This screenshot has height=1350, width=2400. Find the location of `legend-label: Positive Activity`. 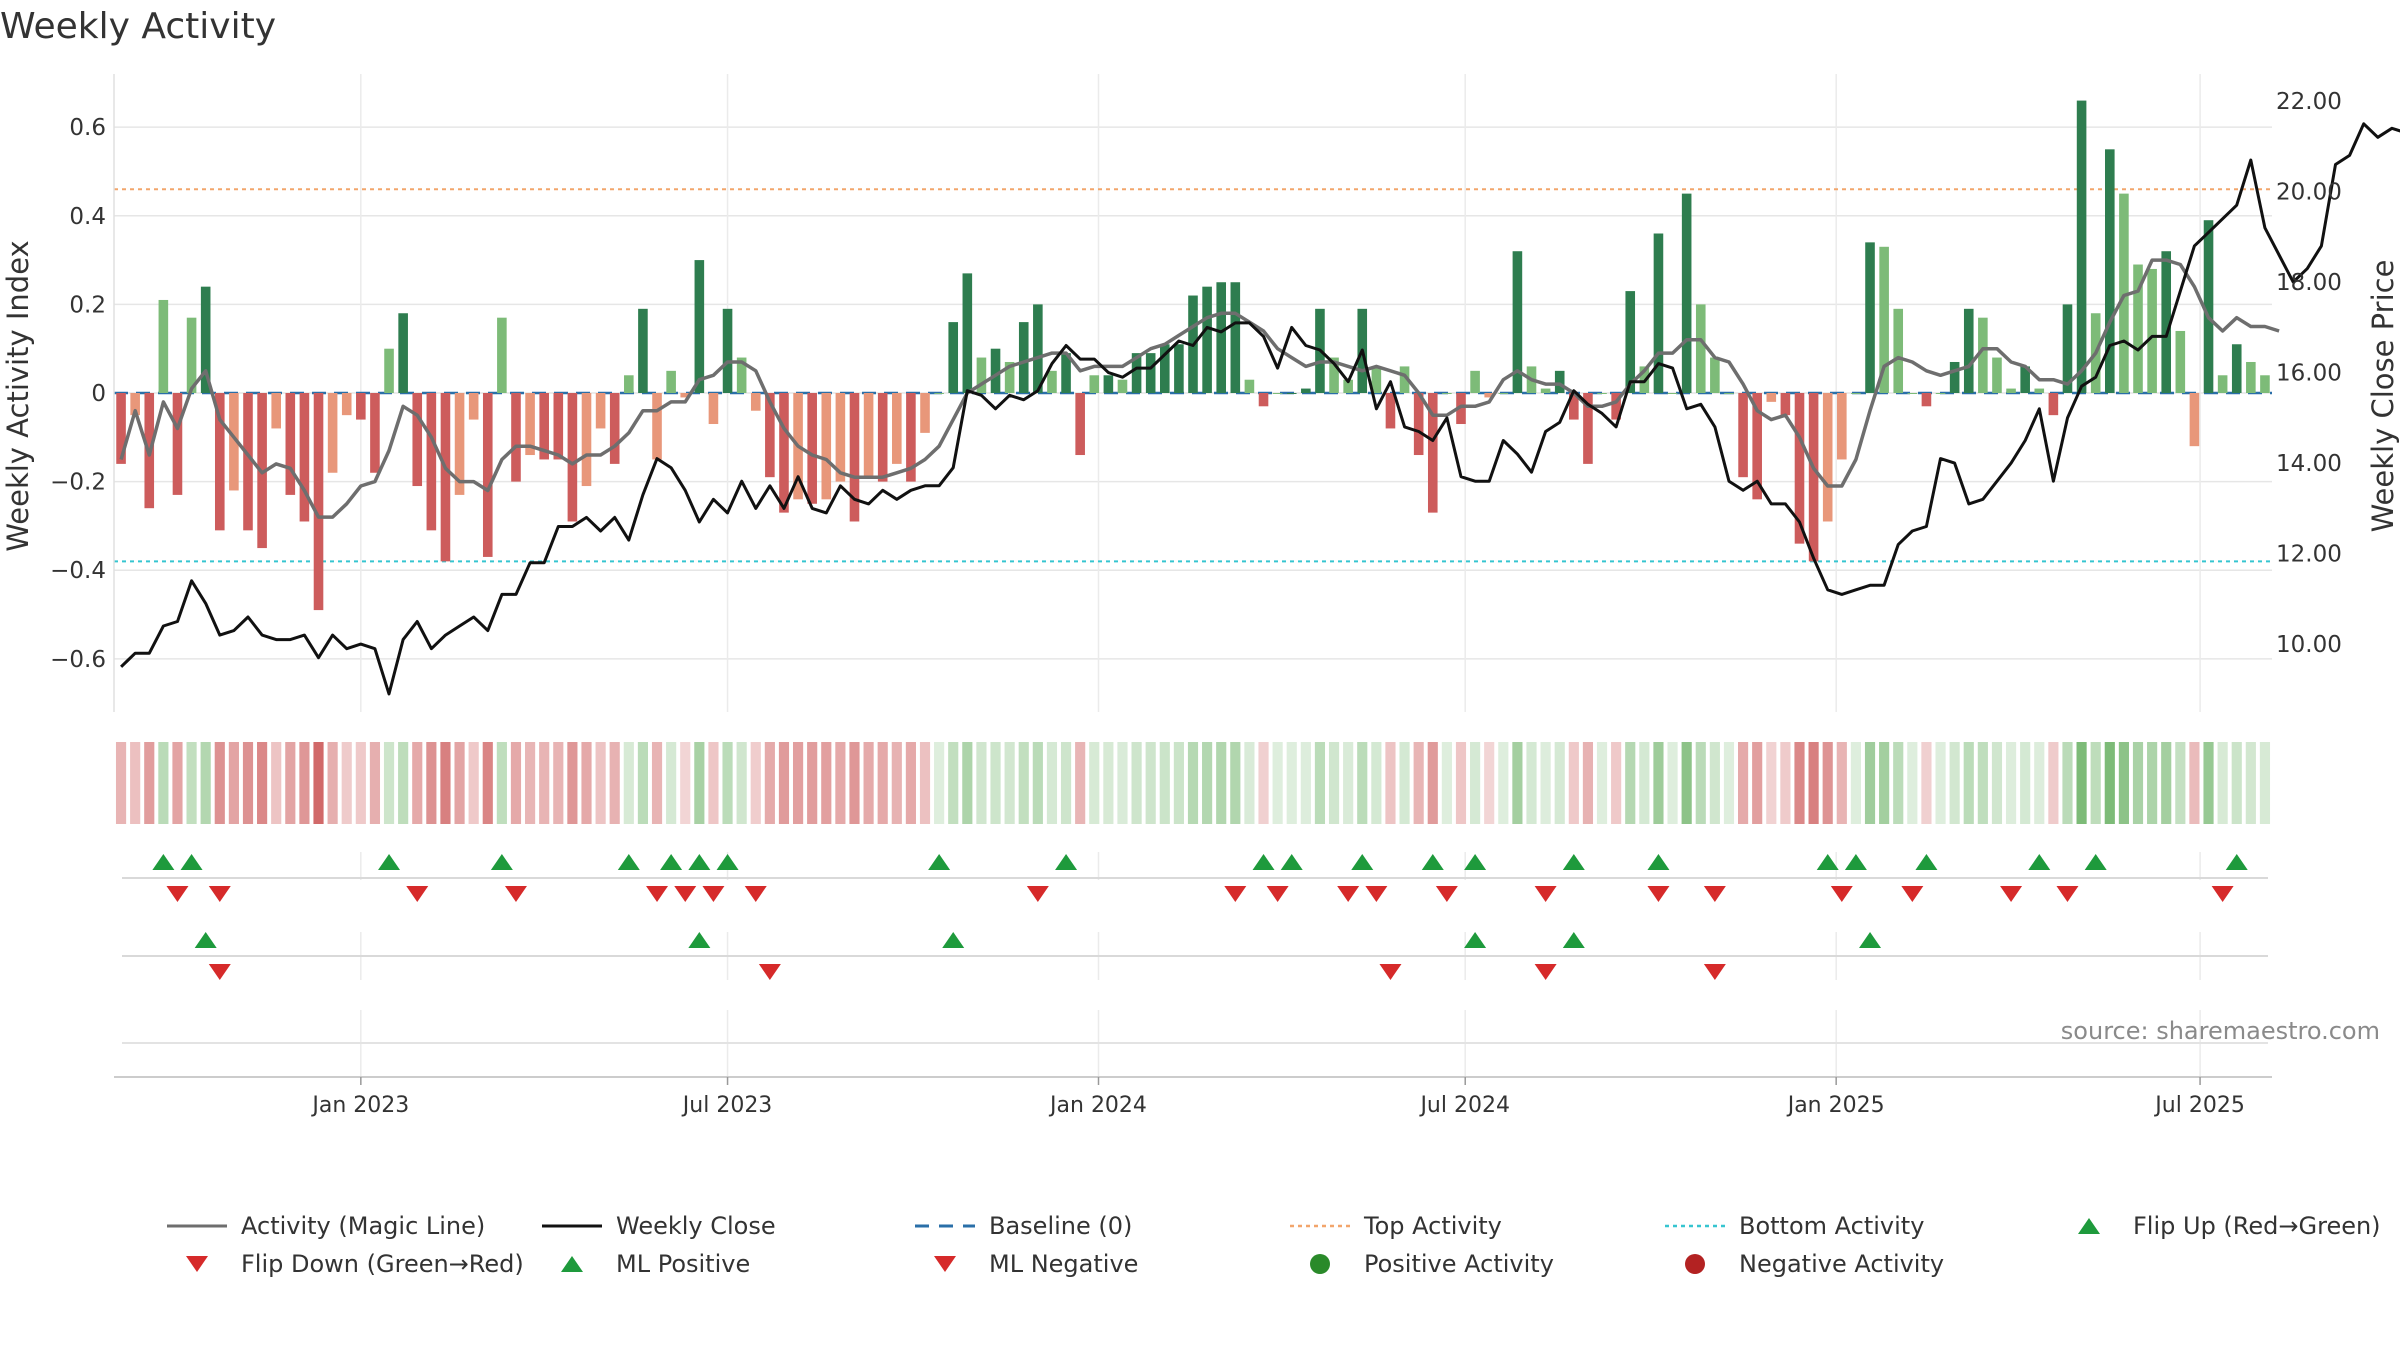

legend-label: Positive Activity is located at coordinates (1459, 1264).